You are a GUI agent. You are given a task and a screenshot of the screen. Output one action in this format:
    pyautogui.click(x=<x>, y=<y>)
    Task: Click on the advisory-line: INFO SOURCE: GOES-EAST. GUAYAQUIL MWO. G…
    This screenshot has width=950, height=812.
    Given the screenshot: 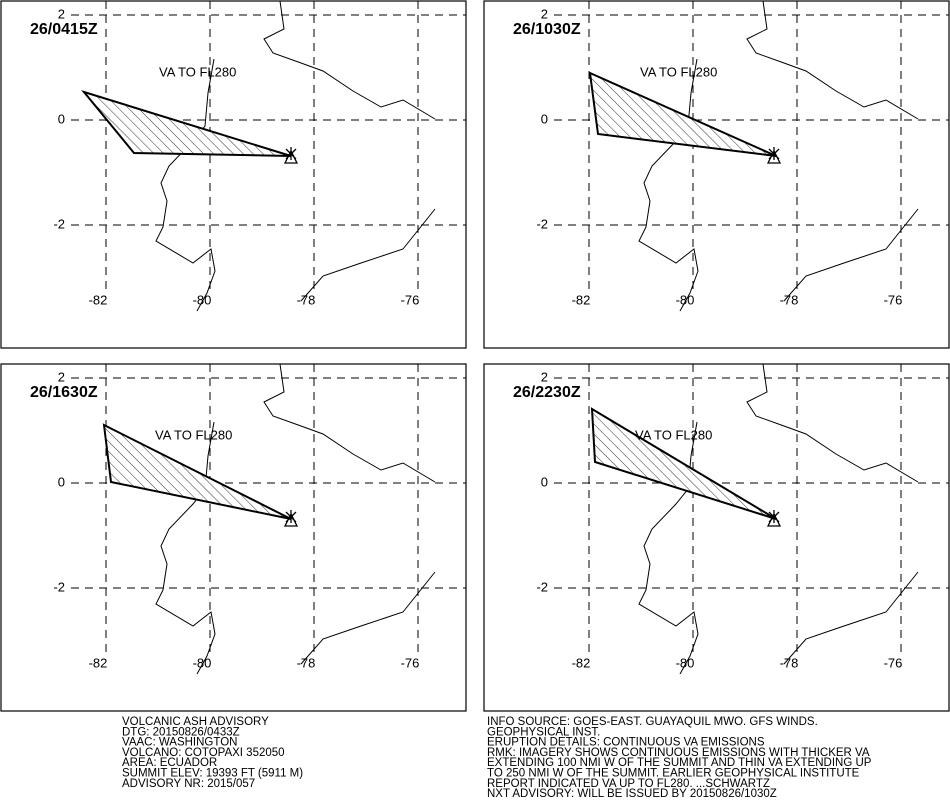 What is the action you would take?
    pyautogui.click(x=652, y=722)
    